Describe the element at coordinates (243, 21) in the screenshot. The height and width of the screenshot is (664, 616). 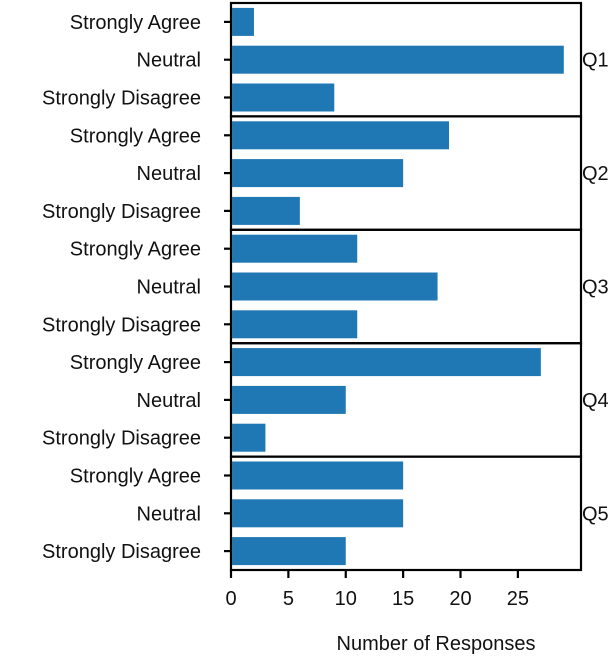
I see `bar-q1-strongly-agree` at that location.